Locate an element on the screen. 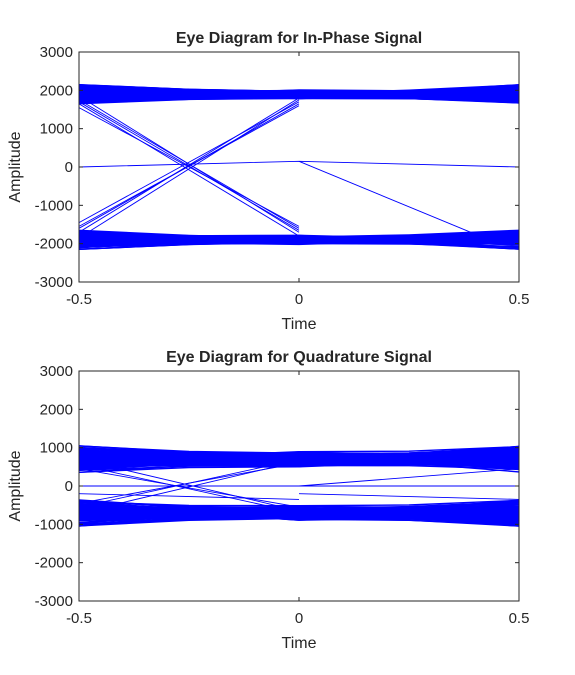 This screenshot has width=575, height=675. chart-title: Eye Diagram for In-Phase Signal is located at coordinates (299, 38).